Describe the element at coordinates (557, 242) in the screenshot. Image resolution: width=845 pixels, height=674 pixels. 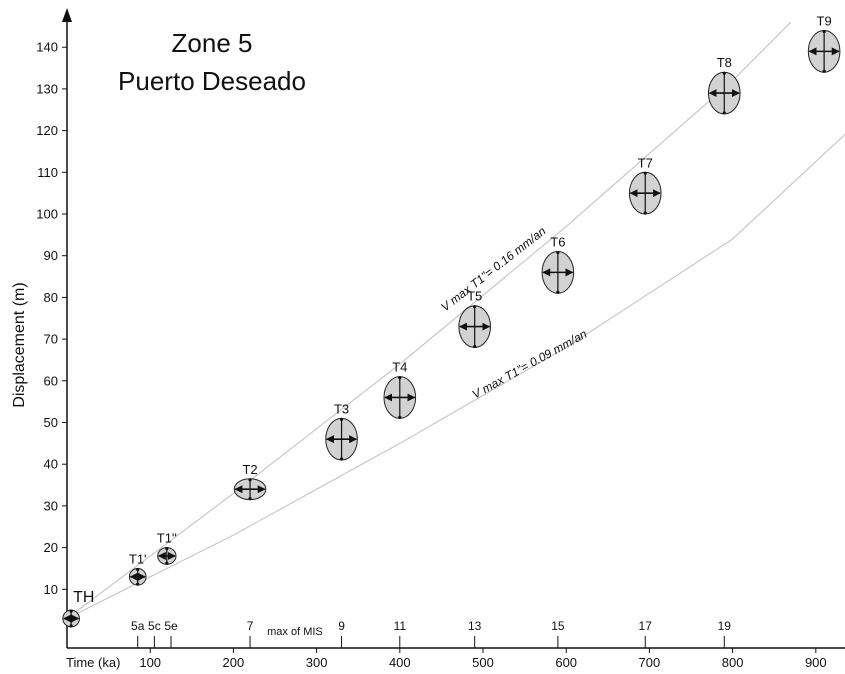
I see `point-label: T6` at that location.